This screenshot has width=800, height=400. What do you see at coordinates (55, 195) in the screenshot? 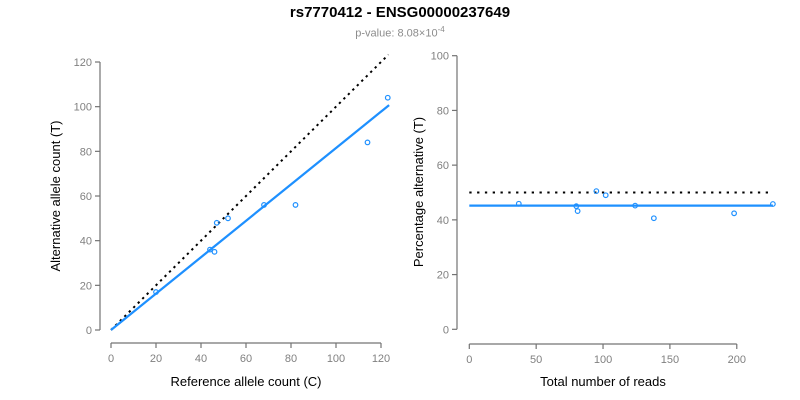
I see `left-plot-y-axis-title: Alternative allele count (T)` at bounding box center [55, 195].